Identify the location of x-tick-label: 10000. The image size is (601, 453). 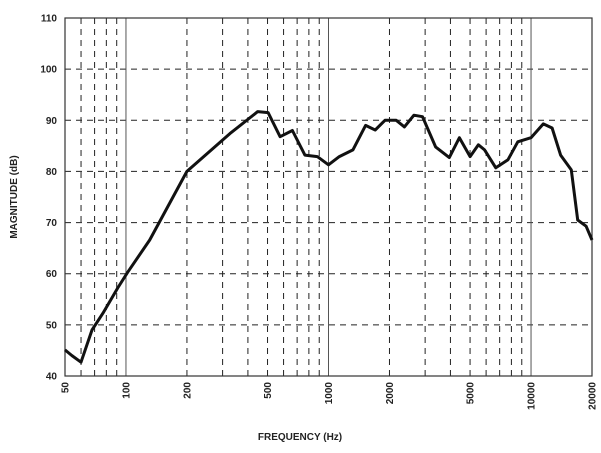
(532, 396).